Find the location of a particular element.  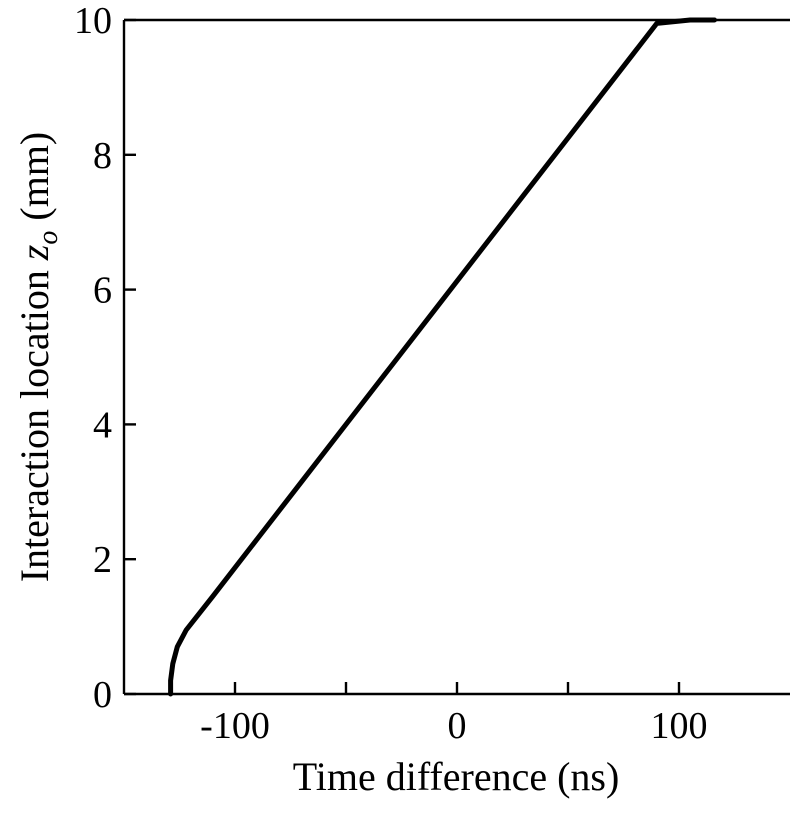

x-tick-label-0: -100 is located at coordinates (235, 726).